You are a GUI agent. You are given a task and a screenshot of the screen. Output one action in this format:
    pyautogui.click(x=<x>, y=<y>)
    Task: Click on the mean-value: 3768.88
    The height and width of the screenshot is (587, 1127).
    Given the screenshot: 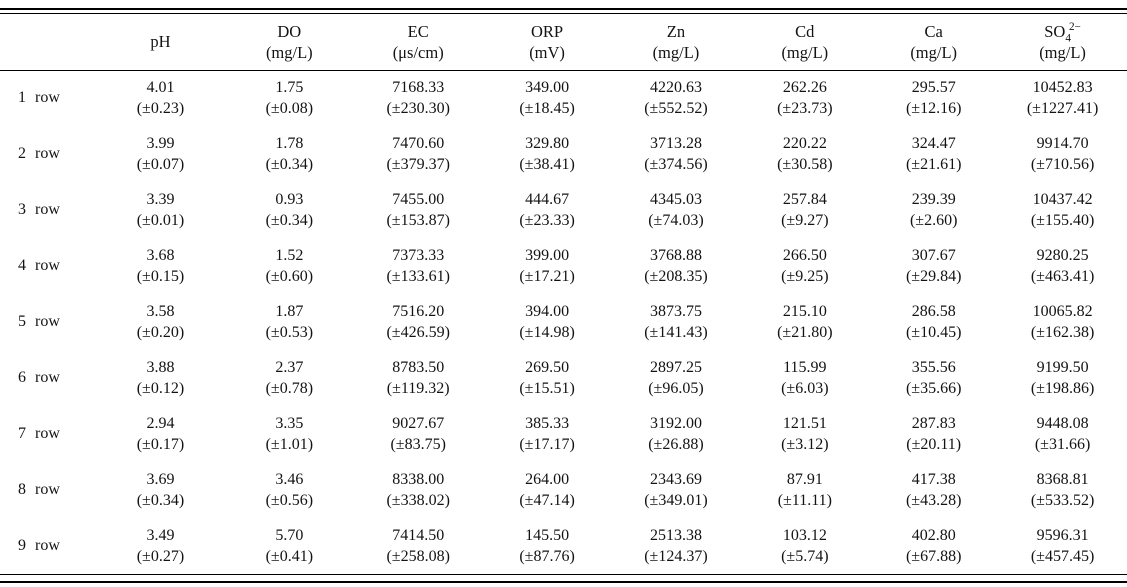 What is the action you would take?
    pyautogui.click(x=675, y=255)
    